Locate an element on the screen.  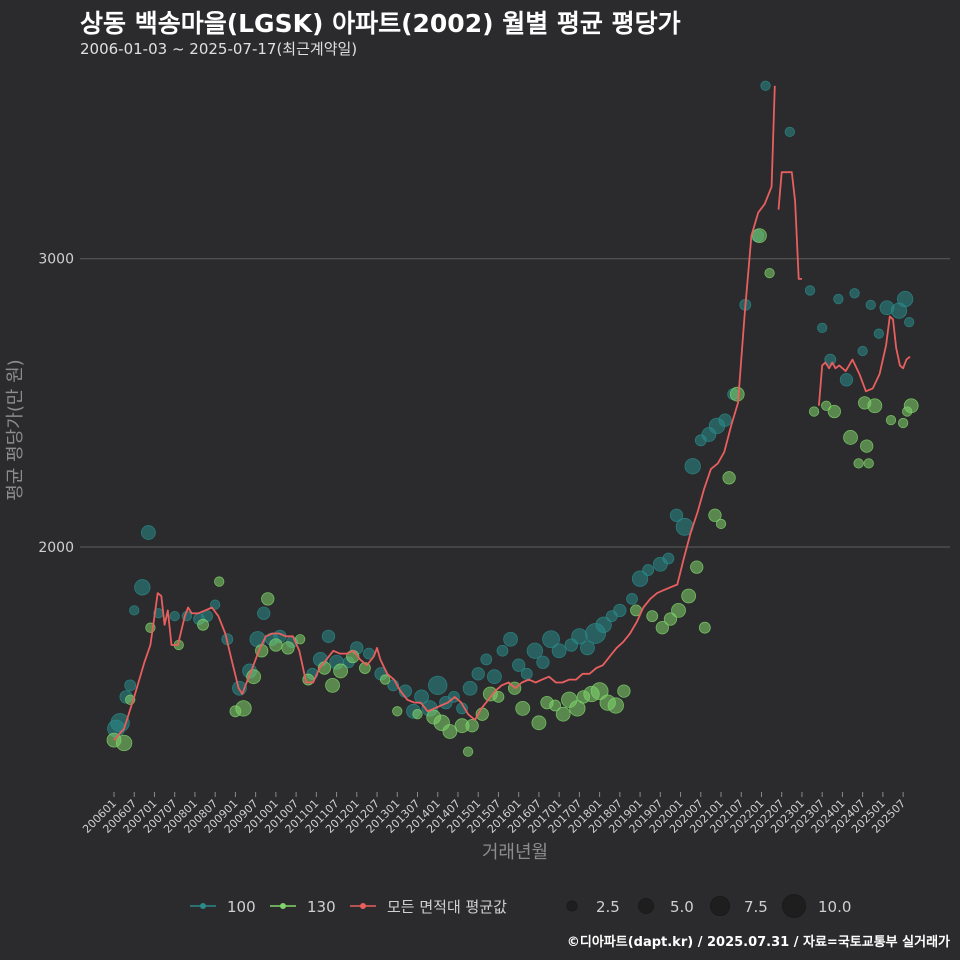
legend-size-label: 7.5 is located at coordinates (756, 907).